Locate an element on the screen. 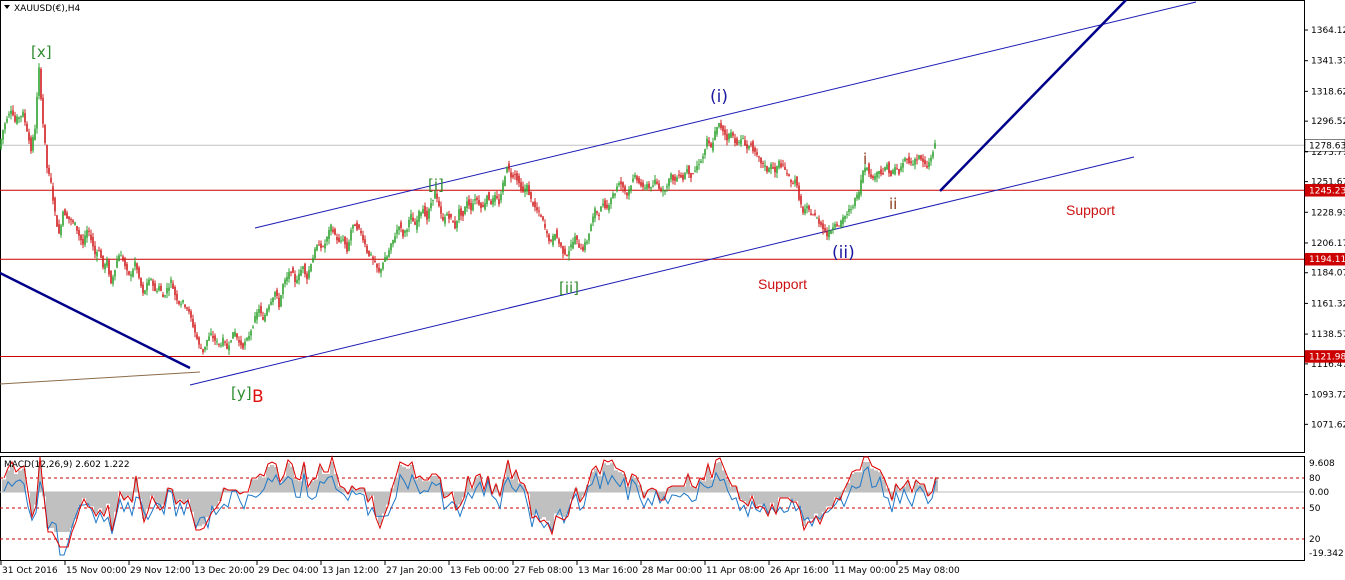 This screenshot has width=1345, height=580. price-tick-label: 1138.57 is located at coordinates (1328, 335).